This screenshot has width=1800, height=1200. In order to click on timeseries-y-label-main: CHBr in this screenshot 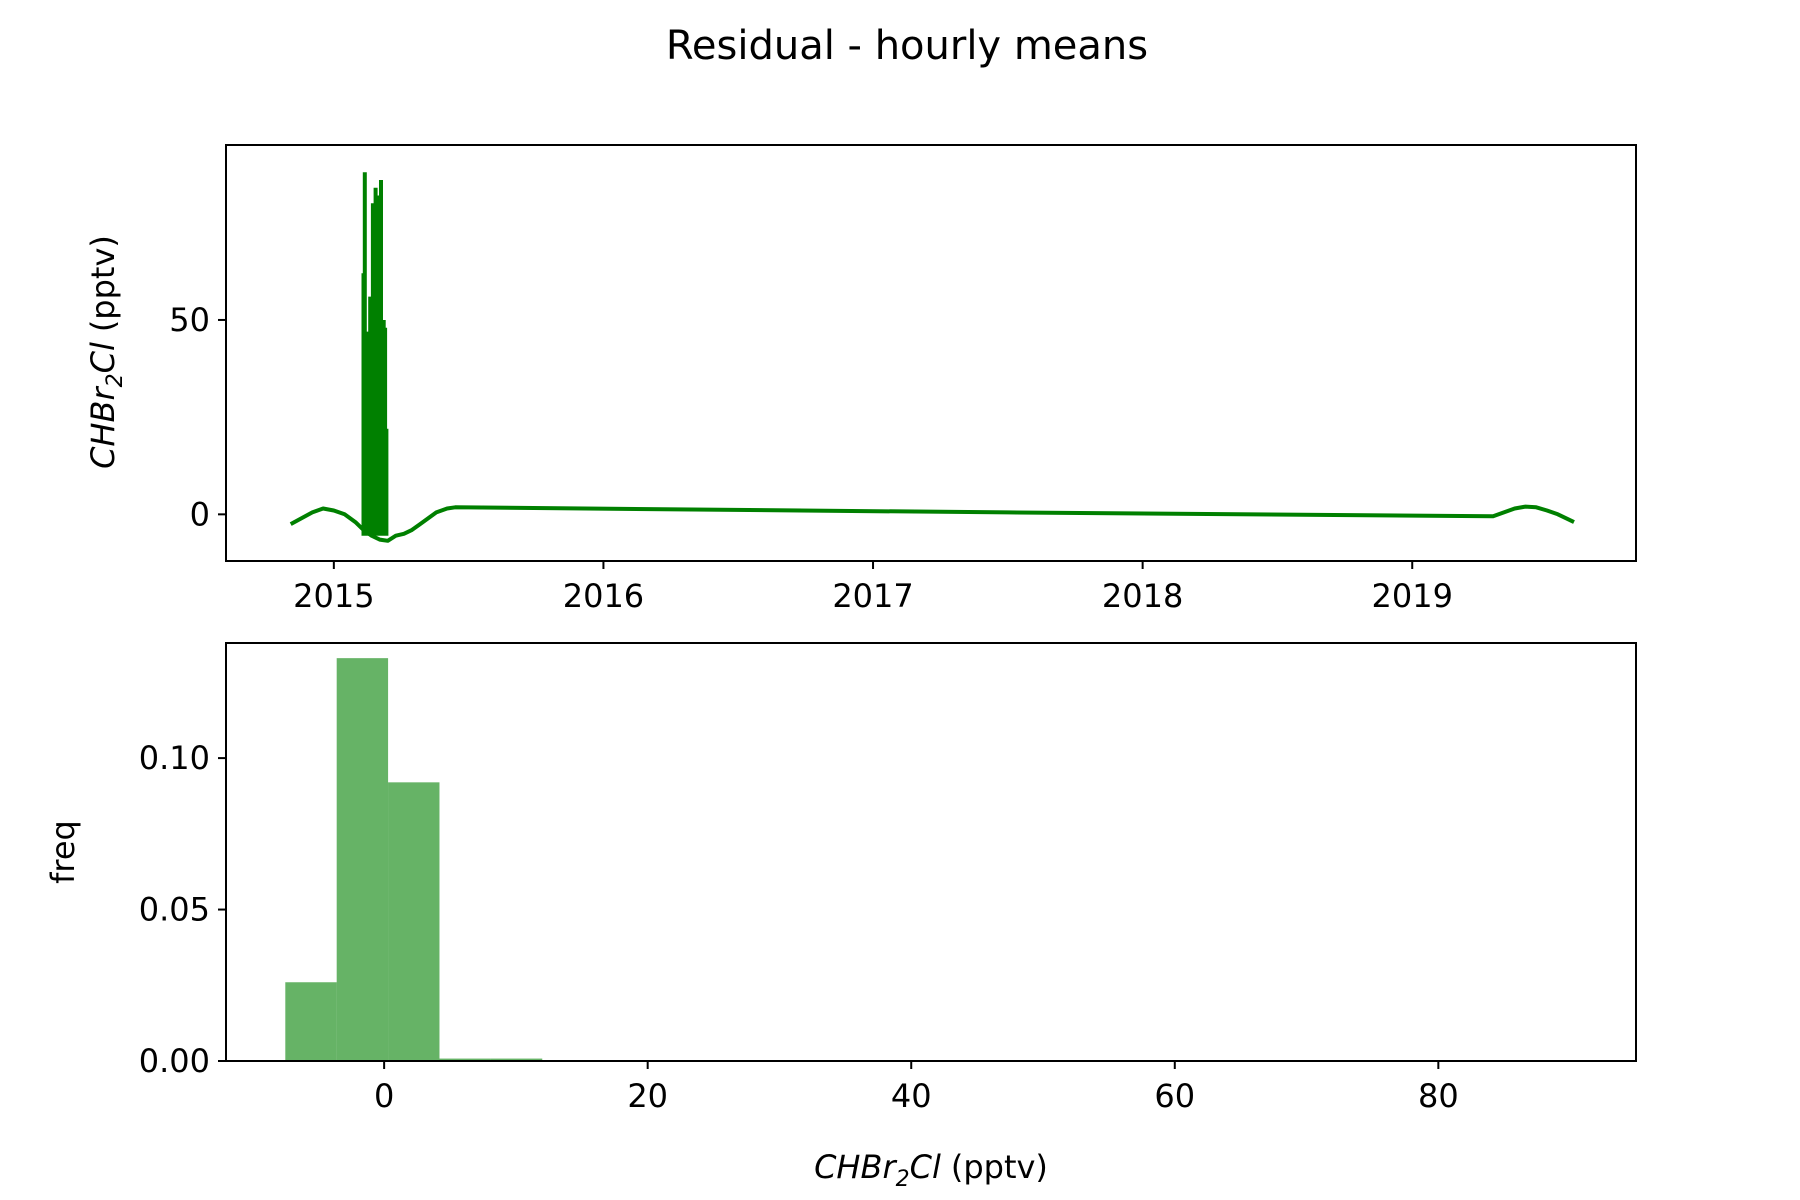, I will do `click(103, 427)`.